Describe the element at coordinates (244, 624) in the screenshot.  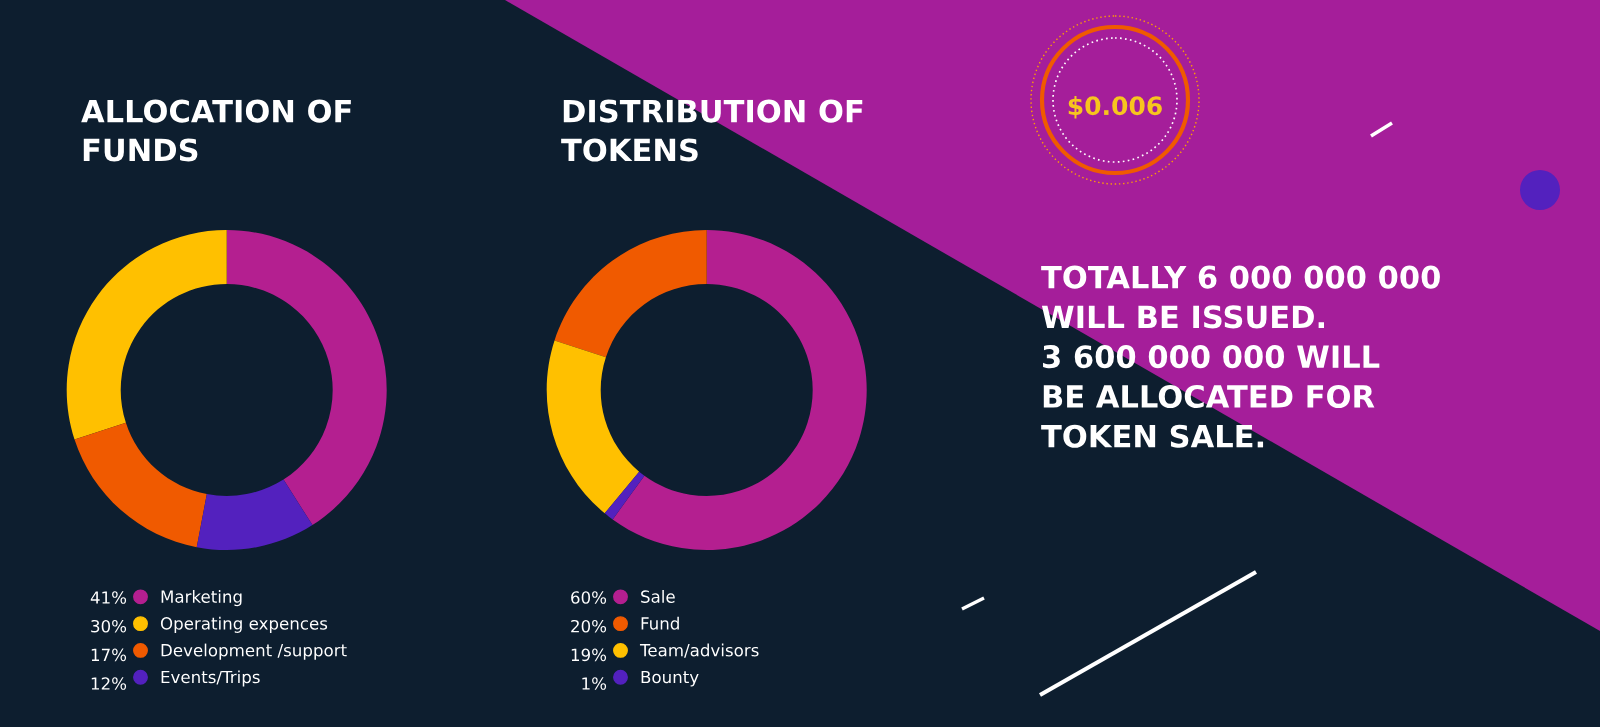
I see `legend-label: Operating expences` at that location.